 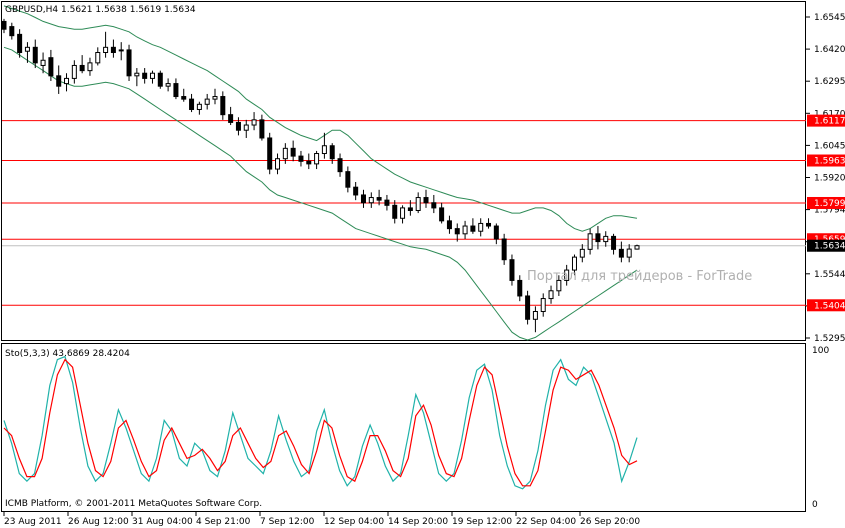 I want to click on stochastic-axis: 100 0, so click(x=820, y=428).